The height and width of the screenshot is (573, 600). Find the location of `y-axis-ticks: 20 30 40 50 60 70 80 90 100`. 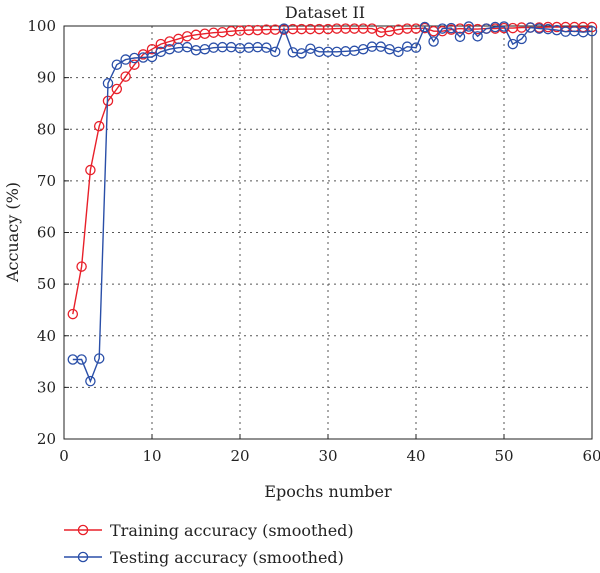

y-axis-ticks: 20 30 40 50 60 70 80 90 100 is located at coordinates (48, 232).